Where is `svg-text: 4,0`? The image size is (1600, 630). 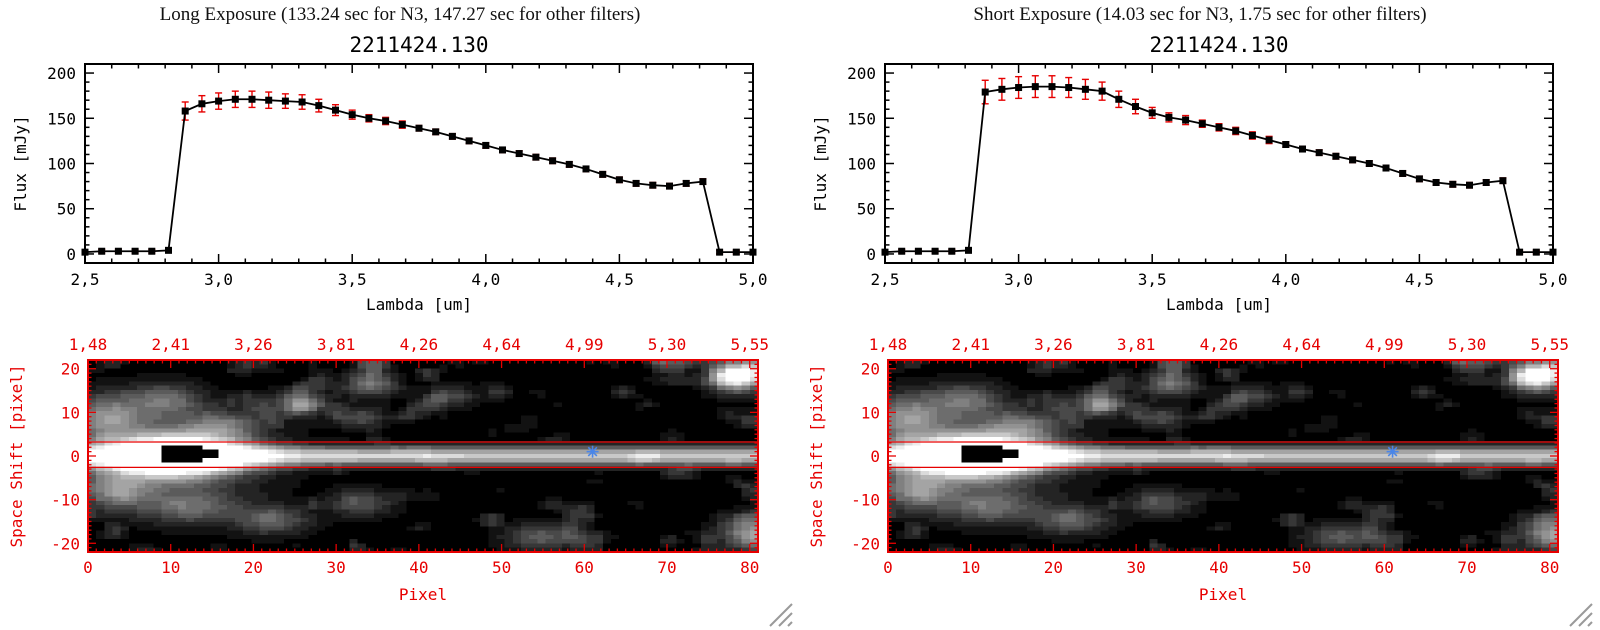
svg-text: 4,0 is located at coordinates (485, 279).